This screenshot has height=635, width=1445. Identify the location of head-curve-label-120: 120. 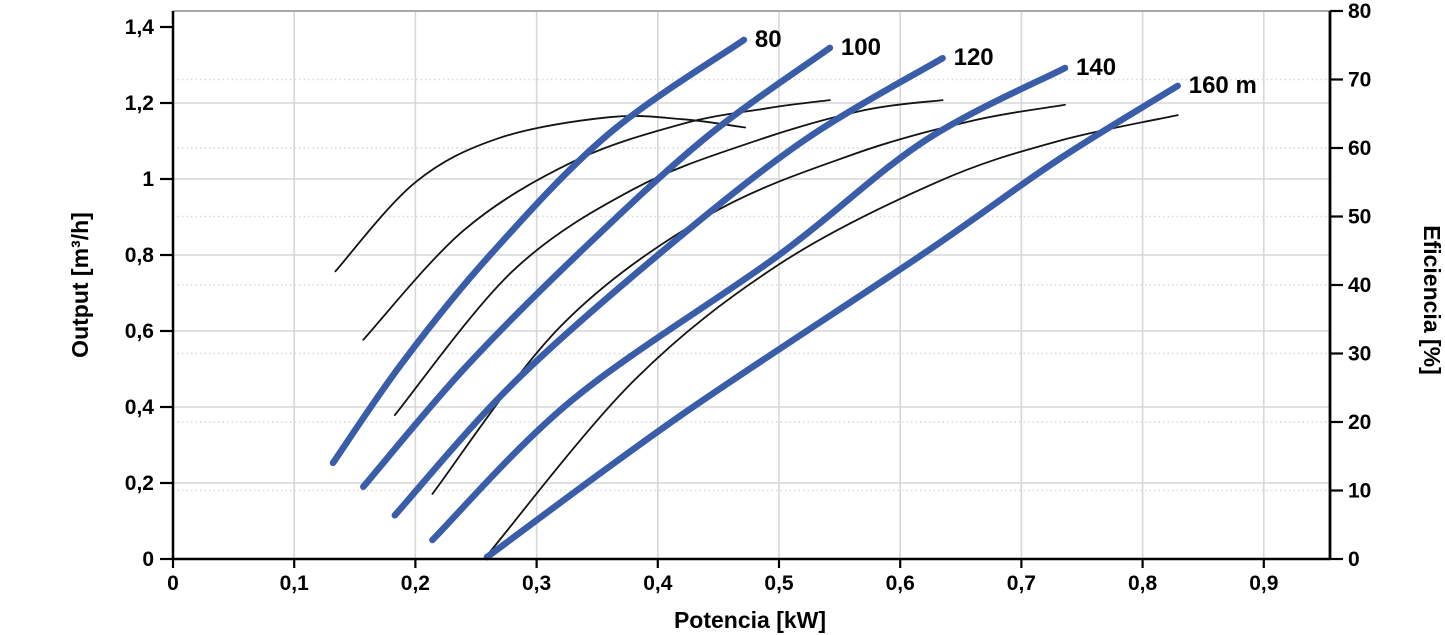
(974, 57).